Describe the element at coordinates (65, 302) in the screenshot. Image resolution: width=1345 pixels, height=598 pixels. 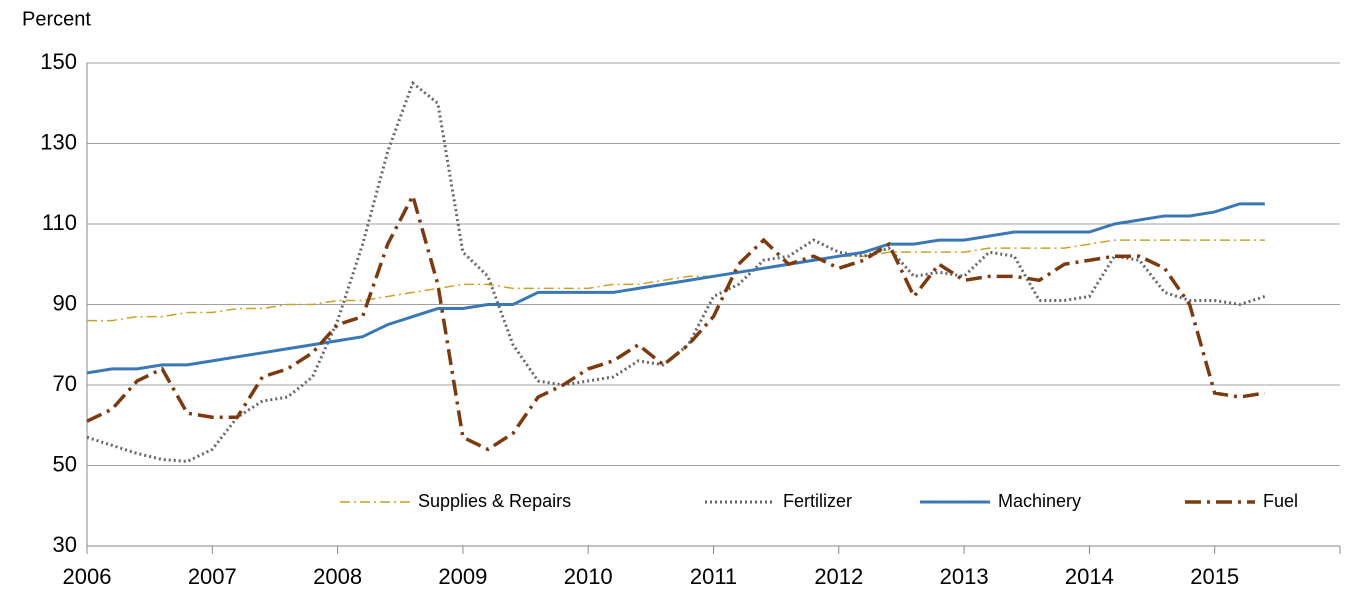
I see `y-tick-label: 90` at that location.